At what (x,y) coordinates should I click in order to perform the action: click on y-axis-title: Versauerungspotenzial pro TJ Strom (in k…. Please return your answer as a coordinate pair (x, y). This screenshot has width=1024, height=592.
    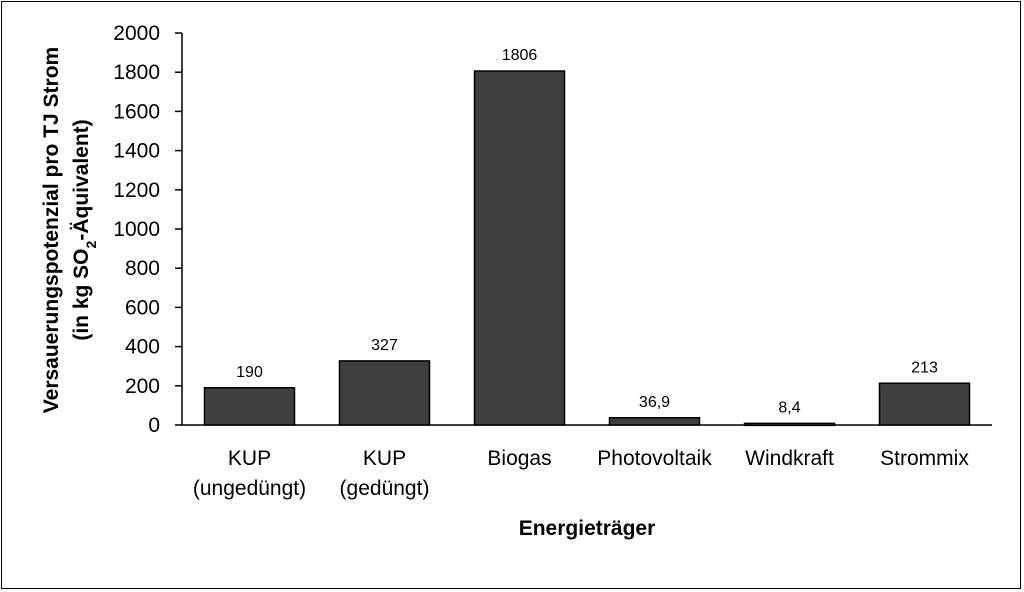
    Looking at the image, I should click on (69, 230).